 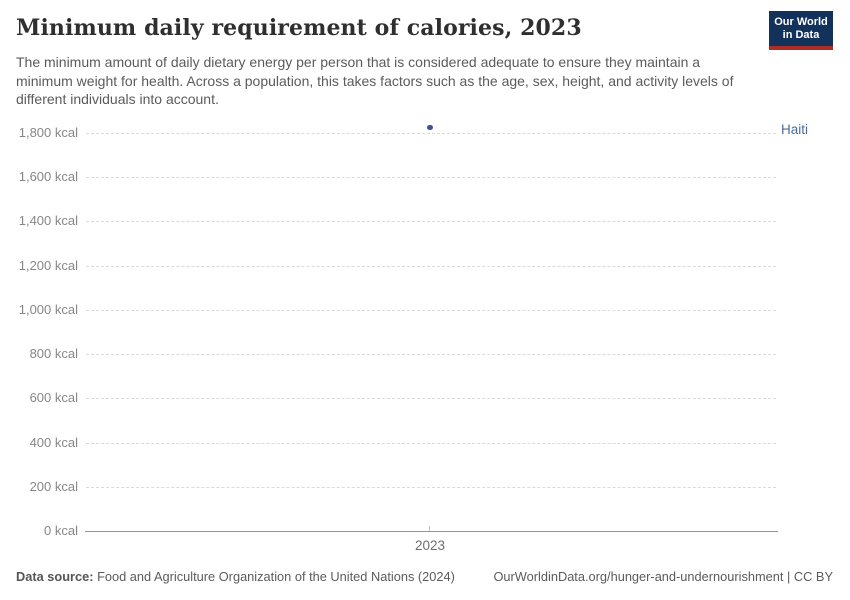 What do you see at coordinates (53, 354) in the screenshot?
I see `y-axis-tick-label: 800 kcal` at bounding box center [53, 354].